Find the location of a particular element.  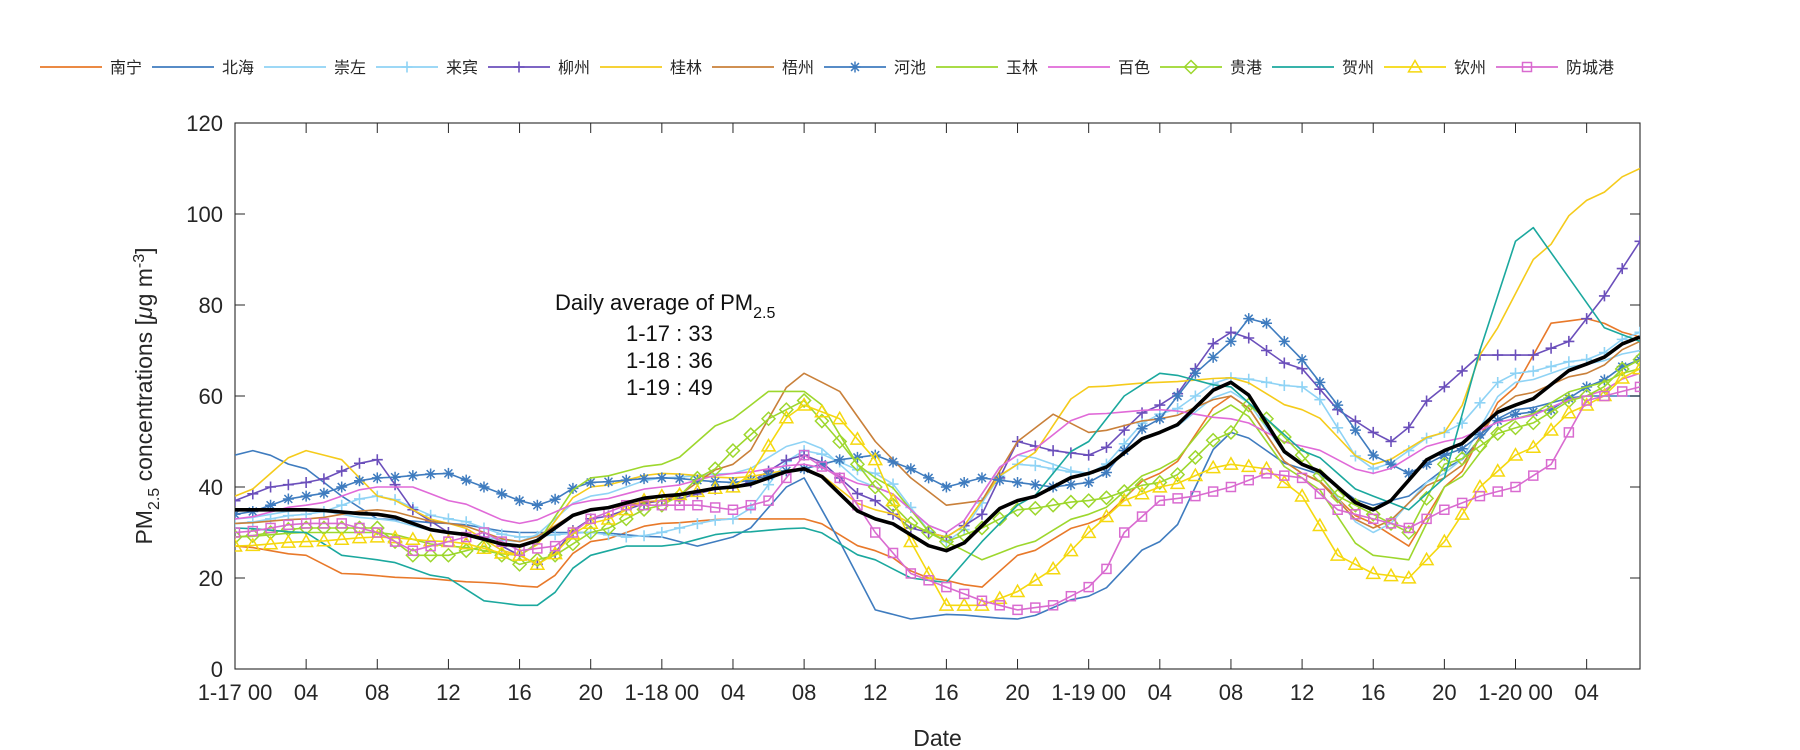

legend-entry: 梧州 is located at coordinates (763, 67).